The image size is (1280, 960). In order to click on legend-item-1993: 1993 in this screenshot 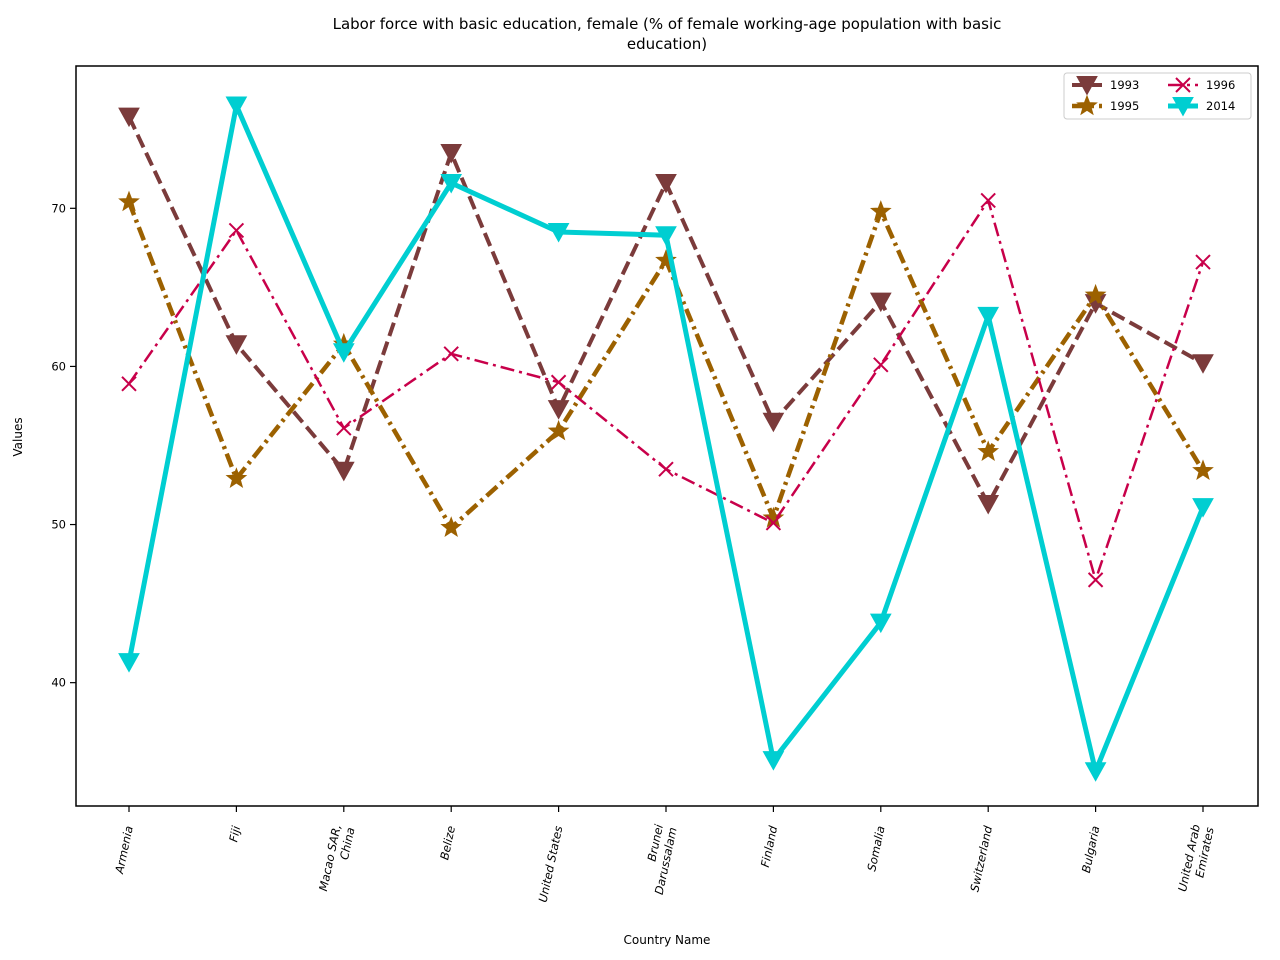, I will do `click(1105, 86)`.